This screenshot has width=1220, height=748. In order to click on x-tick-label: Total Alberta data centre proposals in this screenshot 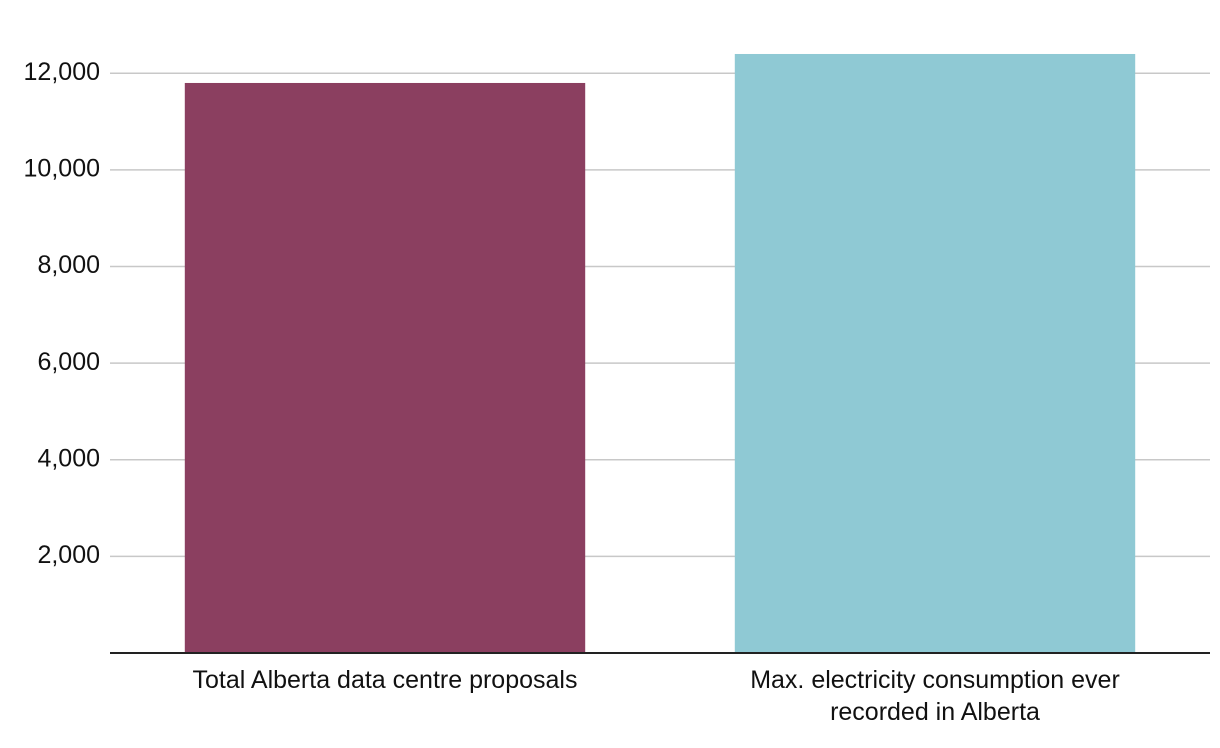, I will do `click(385, 680)`.